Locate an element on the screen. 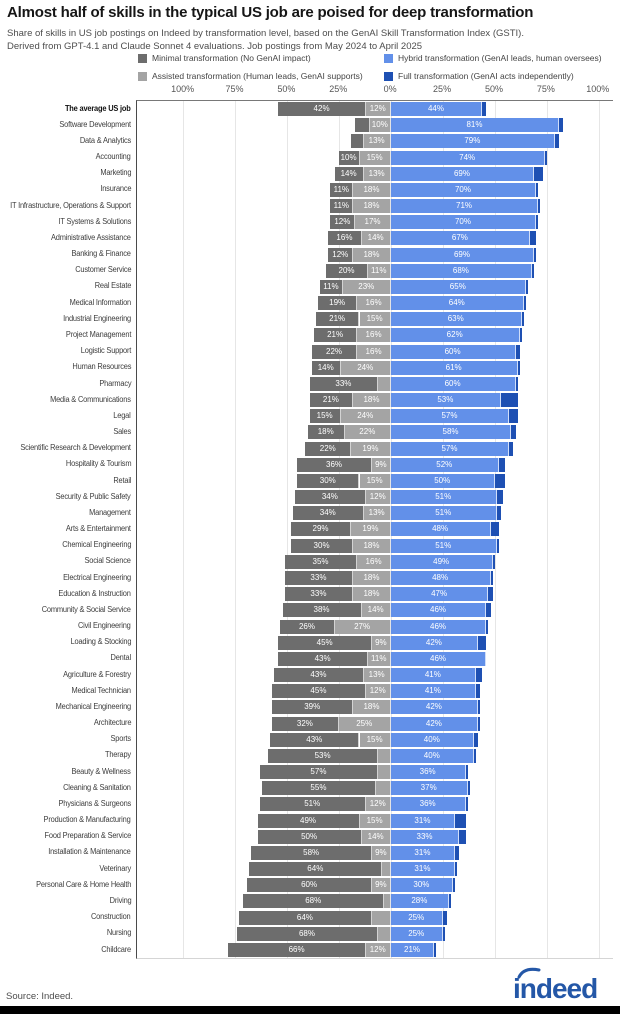  bottom-bar is located at coordinates (310, 1010).